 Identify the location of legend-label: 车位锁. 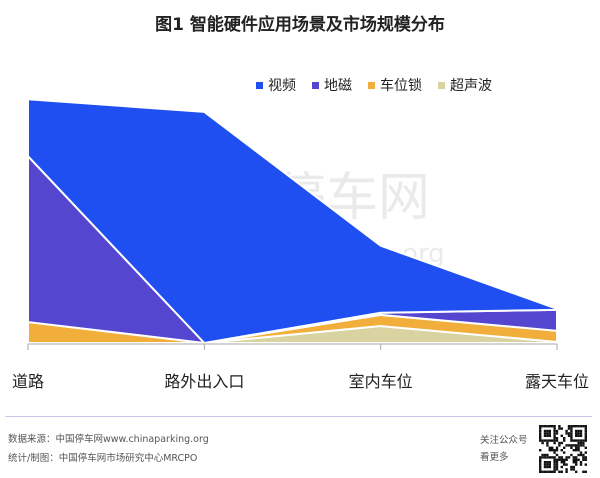
(401, 86).